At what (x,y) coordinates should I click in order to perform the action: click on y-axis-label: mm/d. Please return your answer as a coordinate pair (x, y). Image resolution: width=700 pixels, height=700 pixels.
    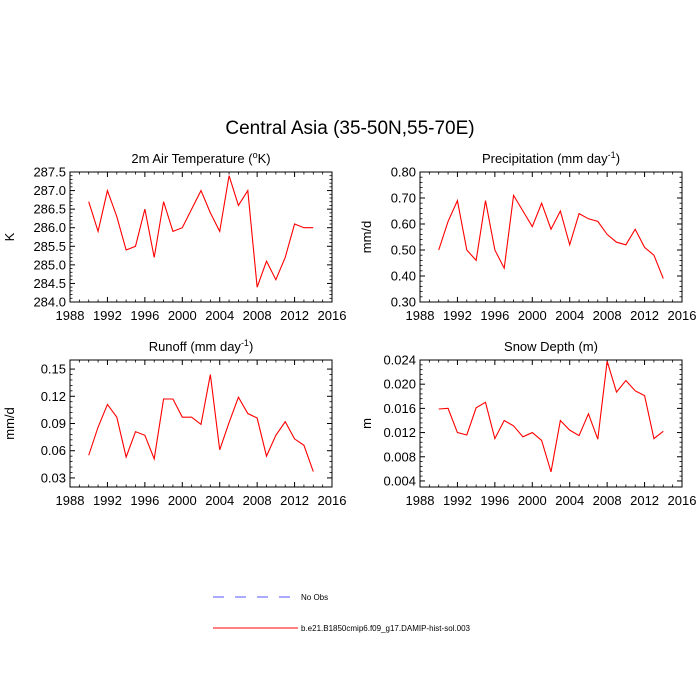
    Looking at the image, I should click on (366, 237).